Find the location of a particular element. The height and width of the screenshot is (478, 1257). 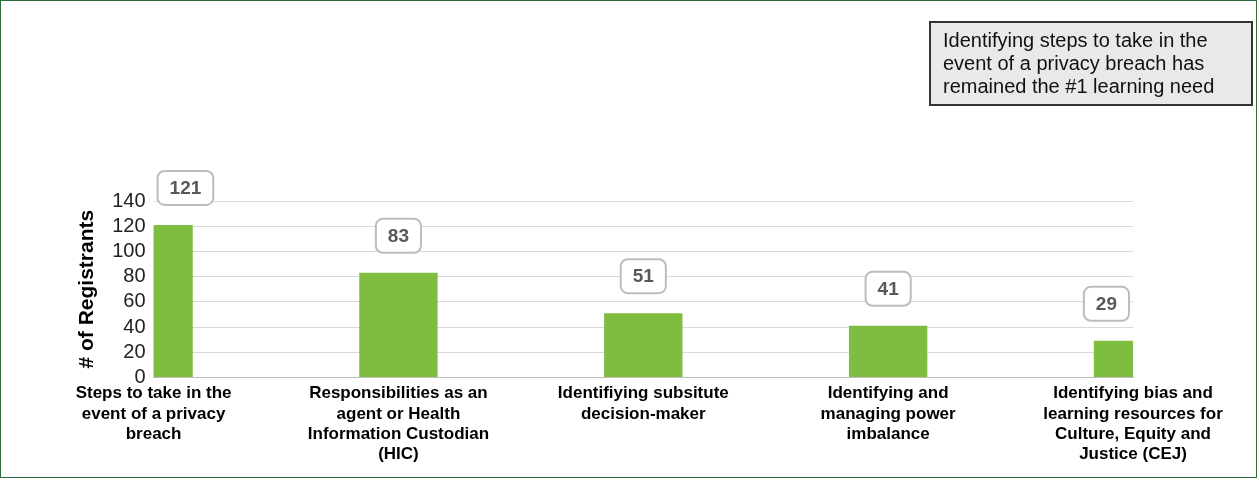

x-tick-label: Identifying bias and learning resources for Culture, Equity and Justice (CEJ) is located at coordinates (1133, 423).